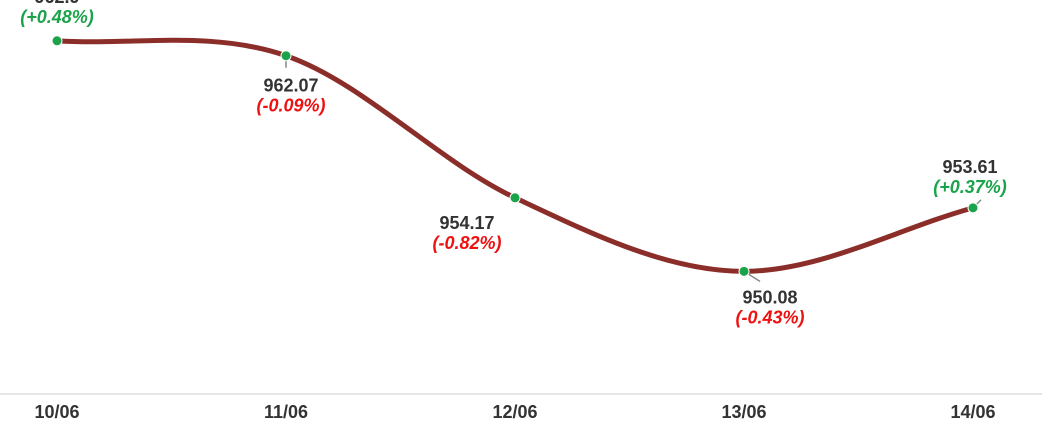 The width and height of the screenshot is (1042, 426). Describe the element at coordinates (466, 223) in the screenshot. I see `data-value-label: 954.17` at that location.